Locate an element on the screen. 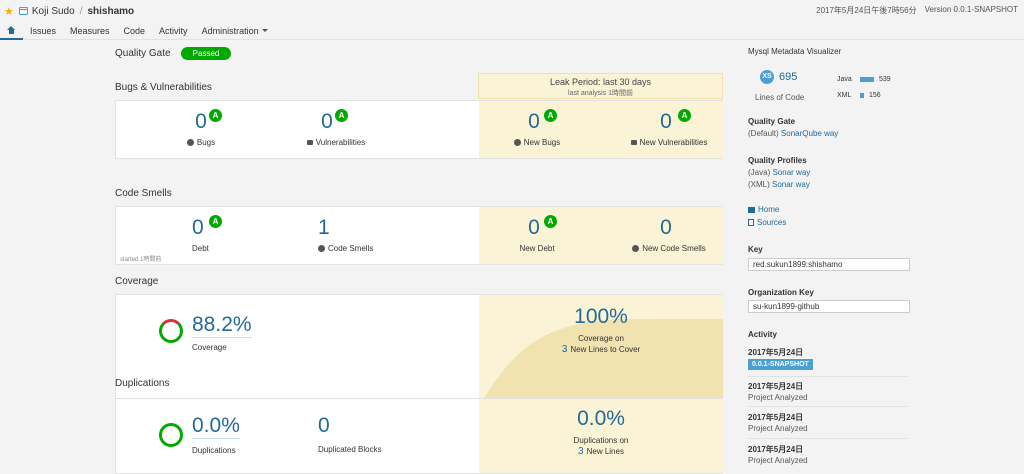  home-link: Home is located at coordinates (763, 209).